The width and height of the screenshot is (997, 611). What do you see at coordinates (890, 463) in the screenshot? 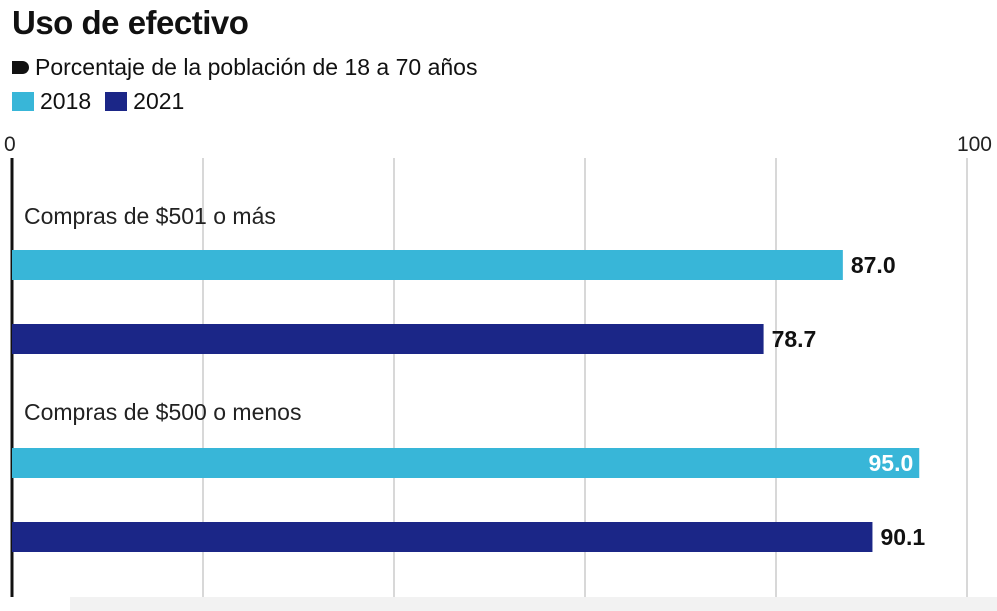
I see `bar-value-label: 95.0` at bounding box center [890, 463].